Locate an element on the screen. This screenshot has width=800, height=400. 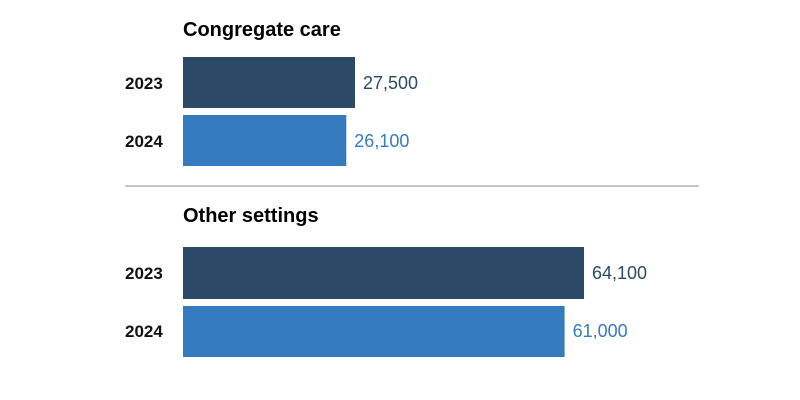
year-label-2024-congregate: 2024 is located at coordinates (144, 141).